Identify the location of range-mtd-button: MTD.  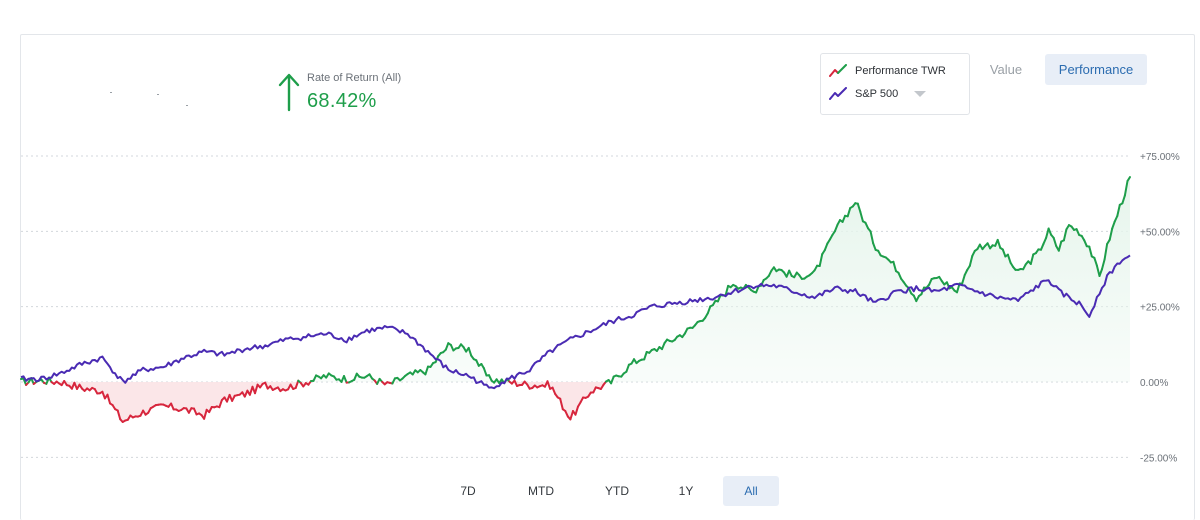
(541, 491).